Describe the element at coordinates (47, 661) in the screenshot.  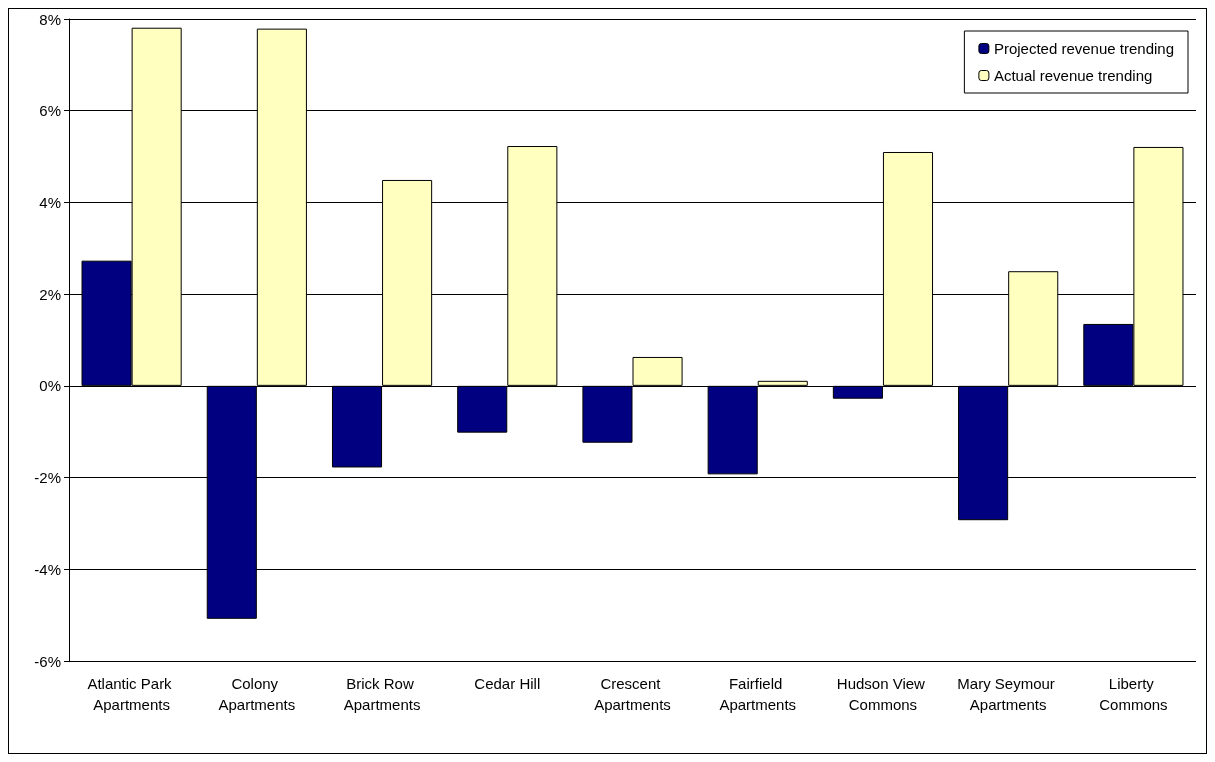
I see `y-tick-label: -6%` at that location.